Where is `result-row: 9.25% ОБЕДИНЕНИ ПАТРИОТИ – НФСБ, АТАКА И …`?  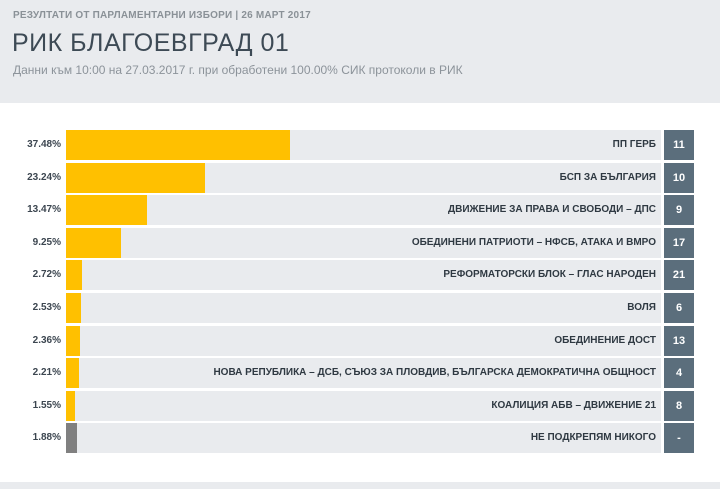
result-row: 9.25% ОБЕДИНЕНИ ПАТРИОТИ – НФСБ, АТАКА И … is located at coordinates (360, 242).